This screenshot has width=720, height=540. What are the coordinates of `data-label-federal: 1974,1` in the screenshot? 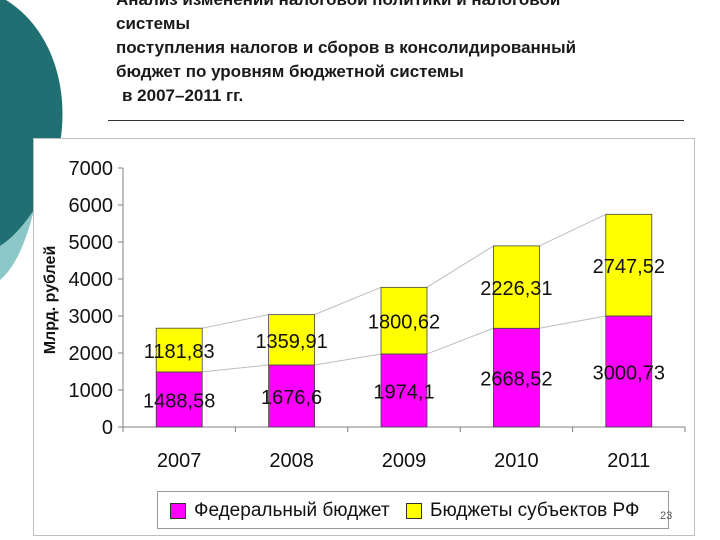 It's located at (403, 392).